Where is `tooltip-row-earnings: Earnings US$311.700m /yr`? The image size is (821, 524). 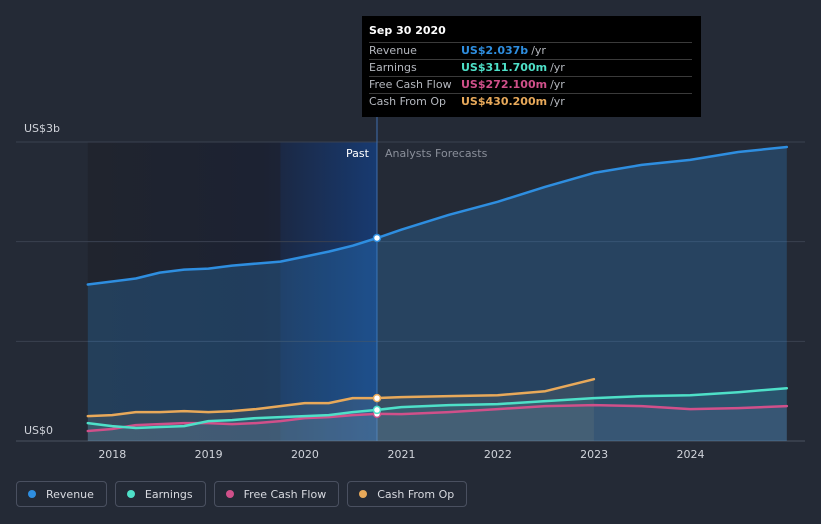 tooltip-row-earnings: Earnings US$311.700m /yr is located at coordinates (530, 67).